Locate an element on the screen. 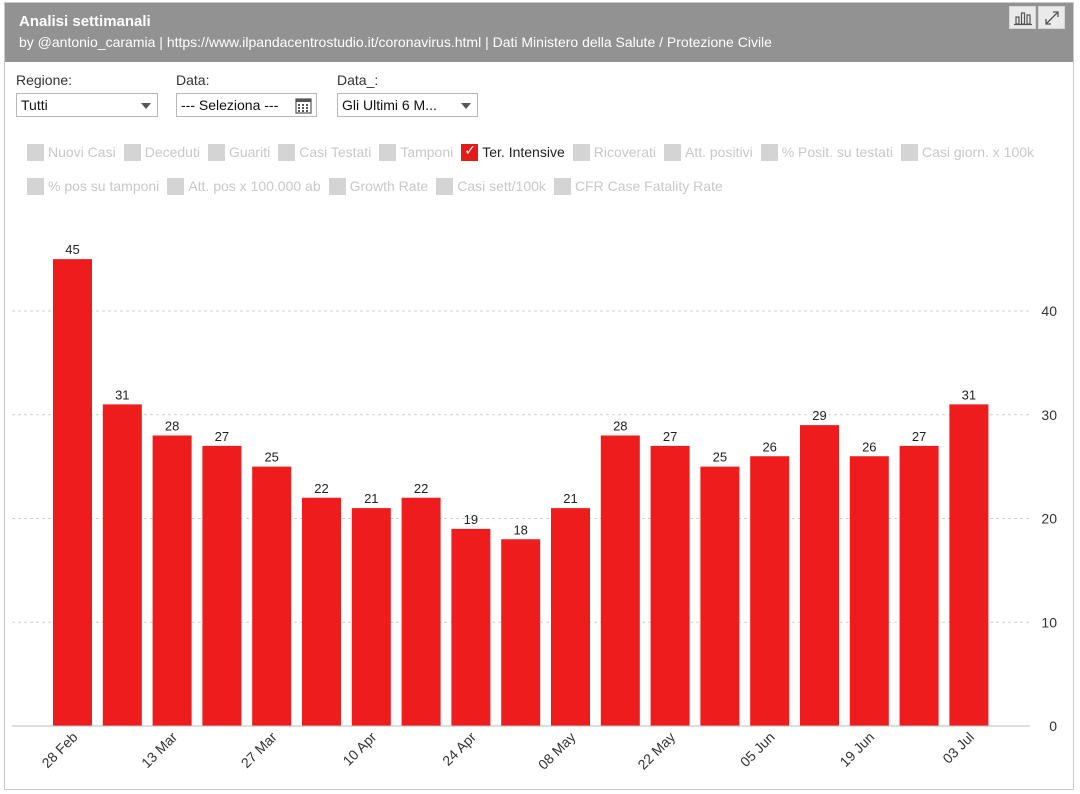  x-tick-label: 03 Jul is located at coordinates (958, 748).